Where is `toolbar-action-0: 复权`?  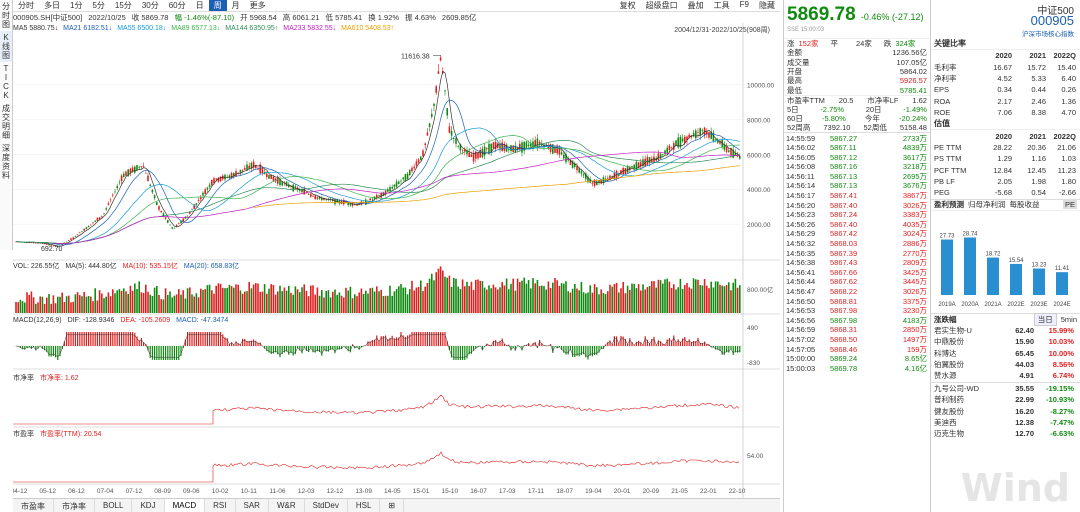 toolbar-action-0: 复权 is located at coordinates (627, 5).